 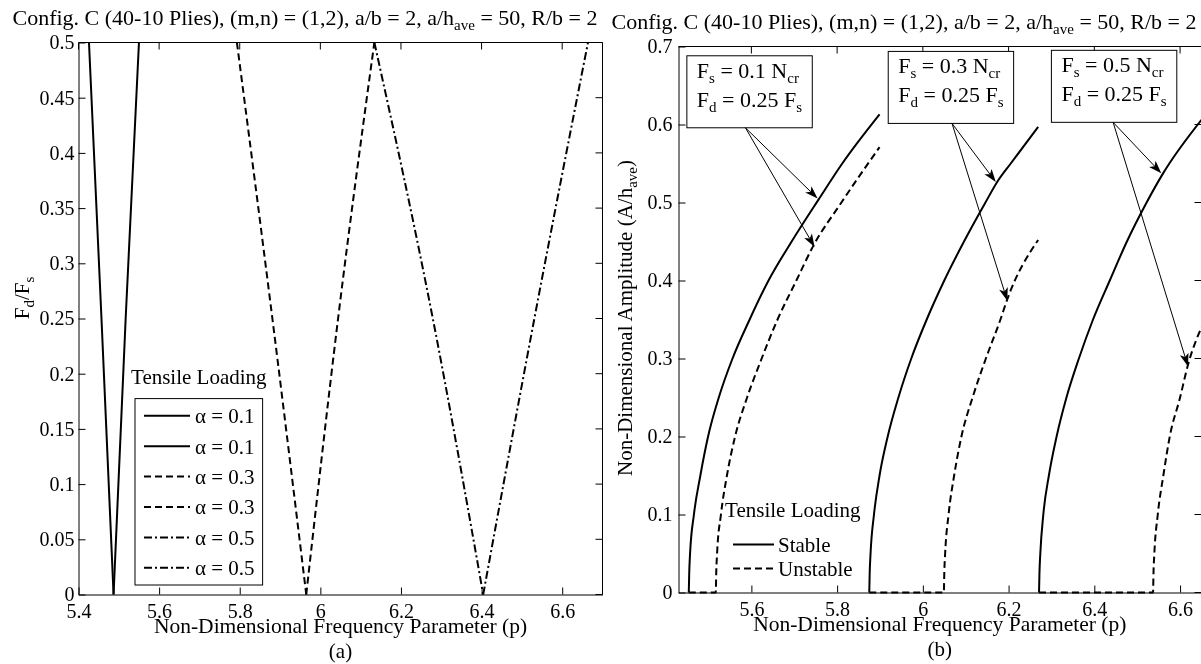 What do you see at coordinates (57, 428) in the screenshot?
I see `y-tick-label: 0.15` at bounding box center [57, 428].